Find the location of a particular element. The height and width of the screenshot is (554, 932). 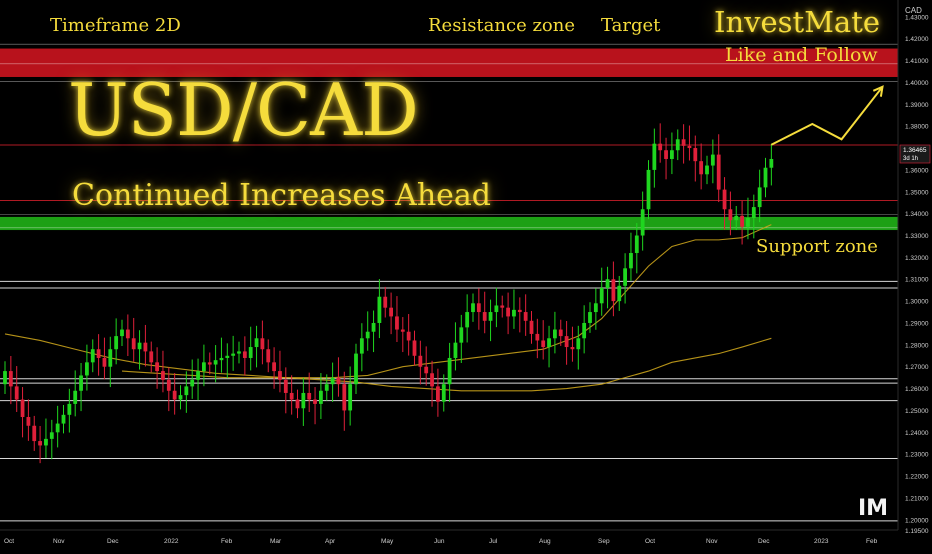

y-tick-label: 1.27000 is located at coordinates (917, 367).